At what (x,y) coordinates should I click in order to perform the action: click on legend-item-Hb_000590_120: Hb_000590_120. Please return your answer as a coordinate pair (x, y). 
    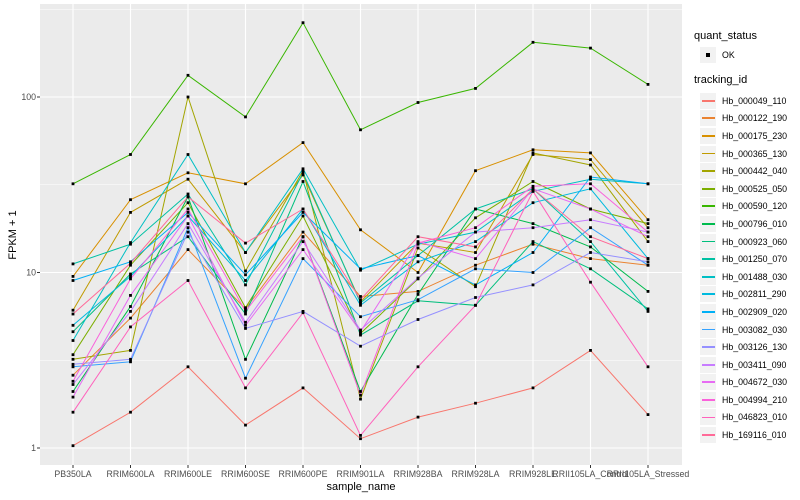
    Looking at the image, I should click on (746, 207).